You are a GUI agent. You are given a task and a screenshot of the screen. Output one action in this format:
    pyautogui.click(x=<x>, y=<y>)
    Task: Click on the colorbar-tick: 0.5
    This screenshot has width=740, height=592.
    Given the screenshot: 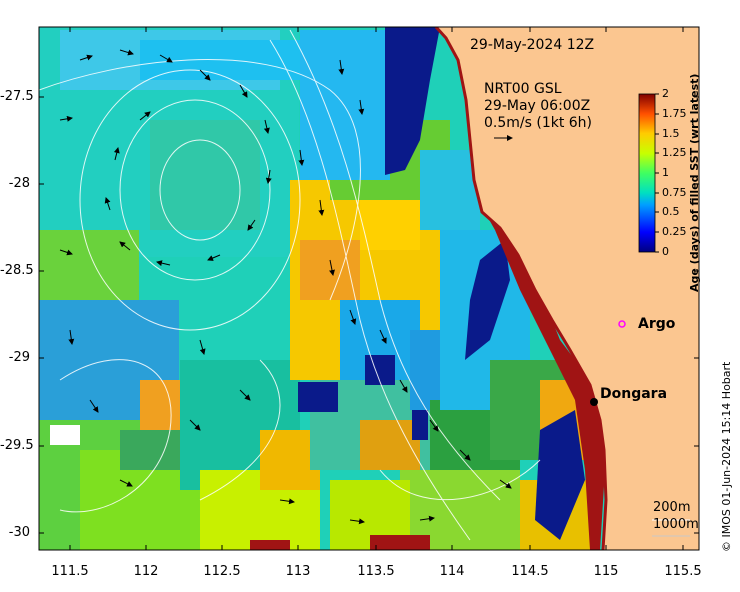 What is the action you would take?
    pyautogui.click(x=671, y=211)
    